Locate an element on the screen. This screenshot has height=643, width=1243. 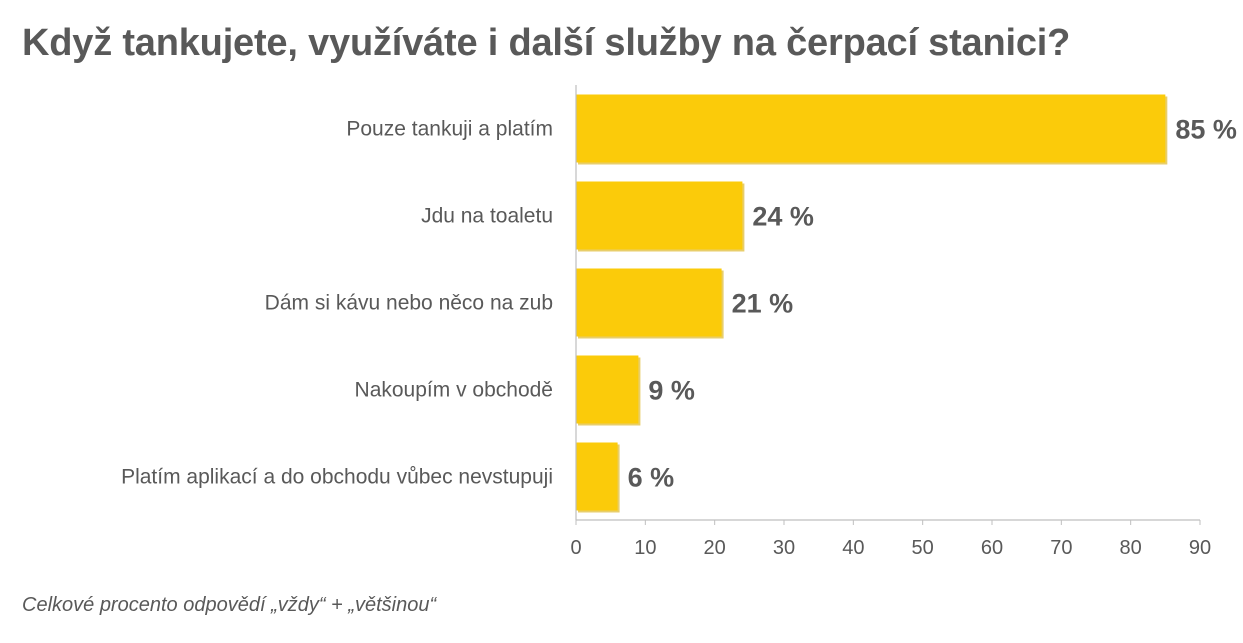
category-label: Nakoupím v obchodě is located at coordinates (454, 390).